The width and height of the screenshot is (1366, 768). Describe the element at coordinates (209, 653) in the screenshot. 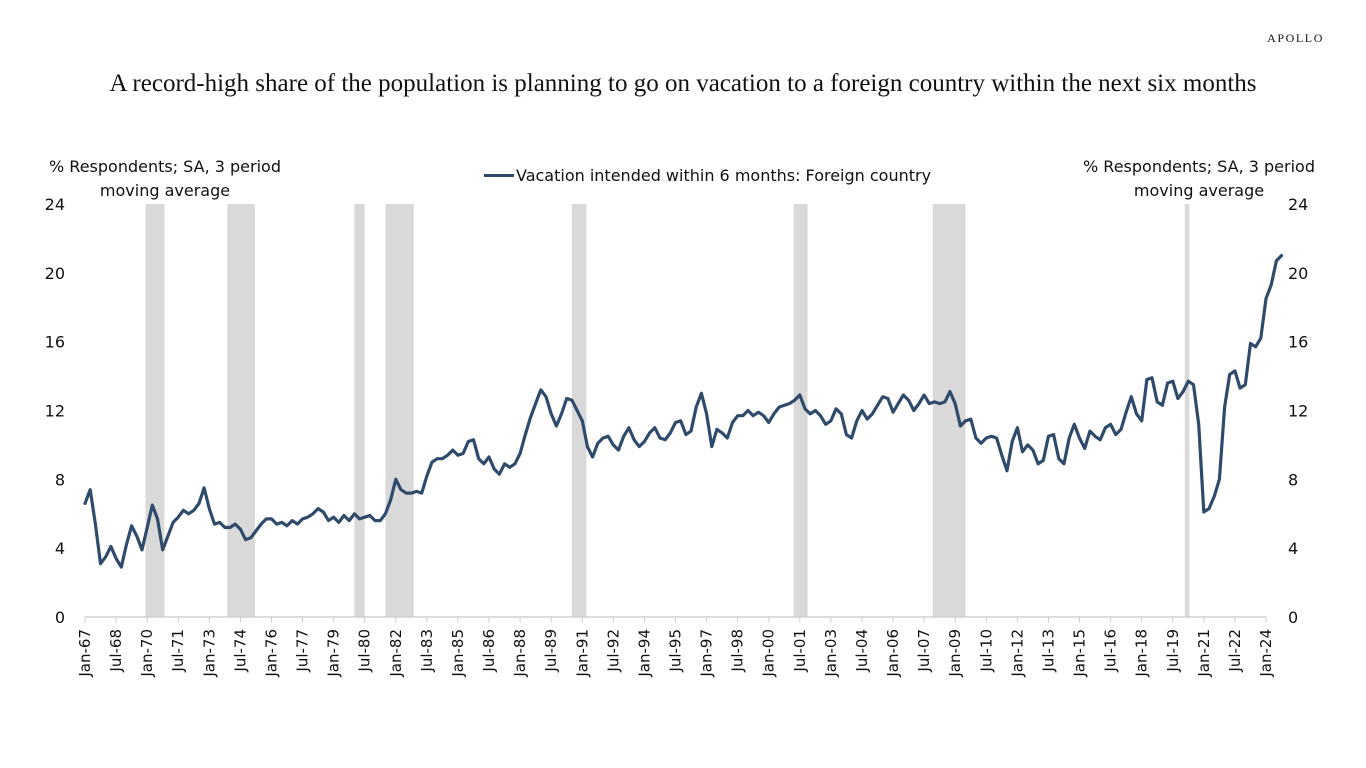

I see `x-tick-label: Jan-73` at that location.